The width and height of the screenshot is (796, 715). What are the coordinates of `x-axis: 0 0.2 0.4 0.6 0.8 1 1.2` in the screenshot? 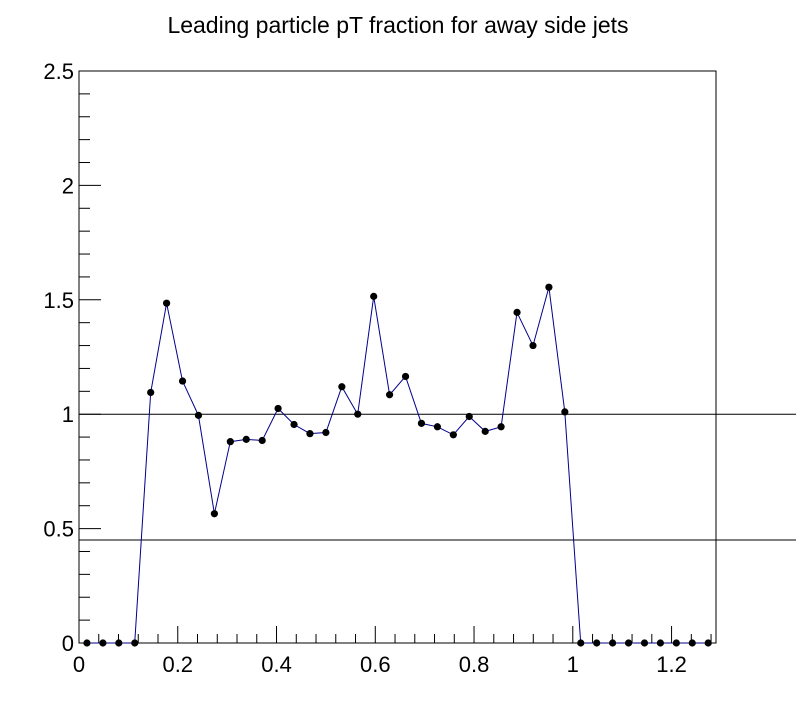 It's located at (392, 651).